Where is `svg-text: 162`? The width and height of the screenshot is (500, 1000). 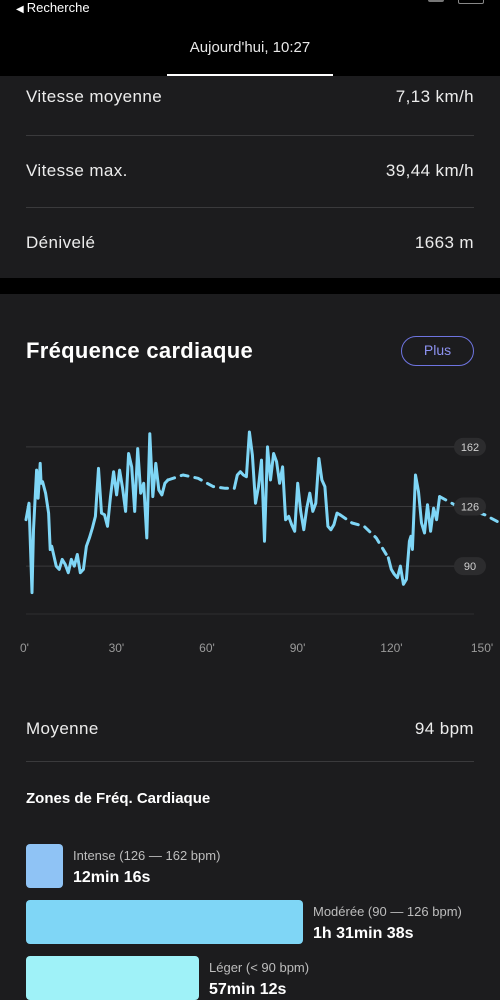 svg-text: 162 is located at coordinates (470, 448).